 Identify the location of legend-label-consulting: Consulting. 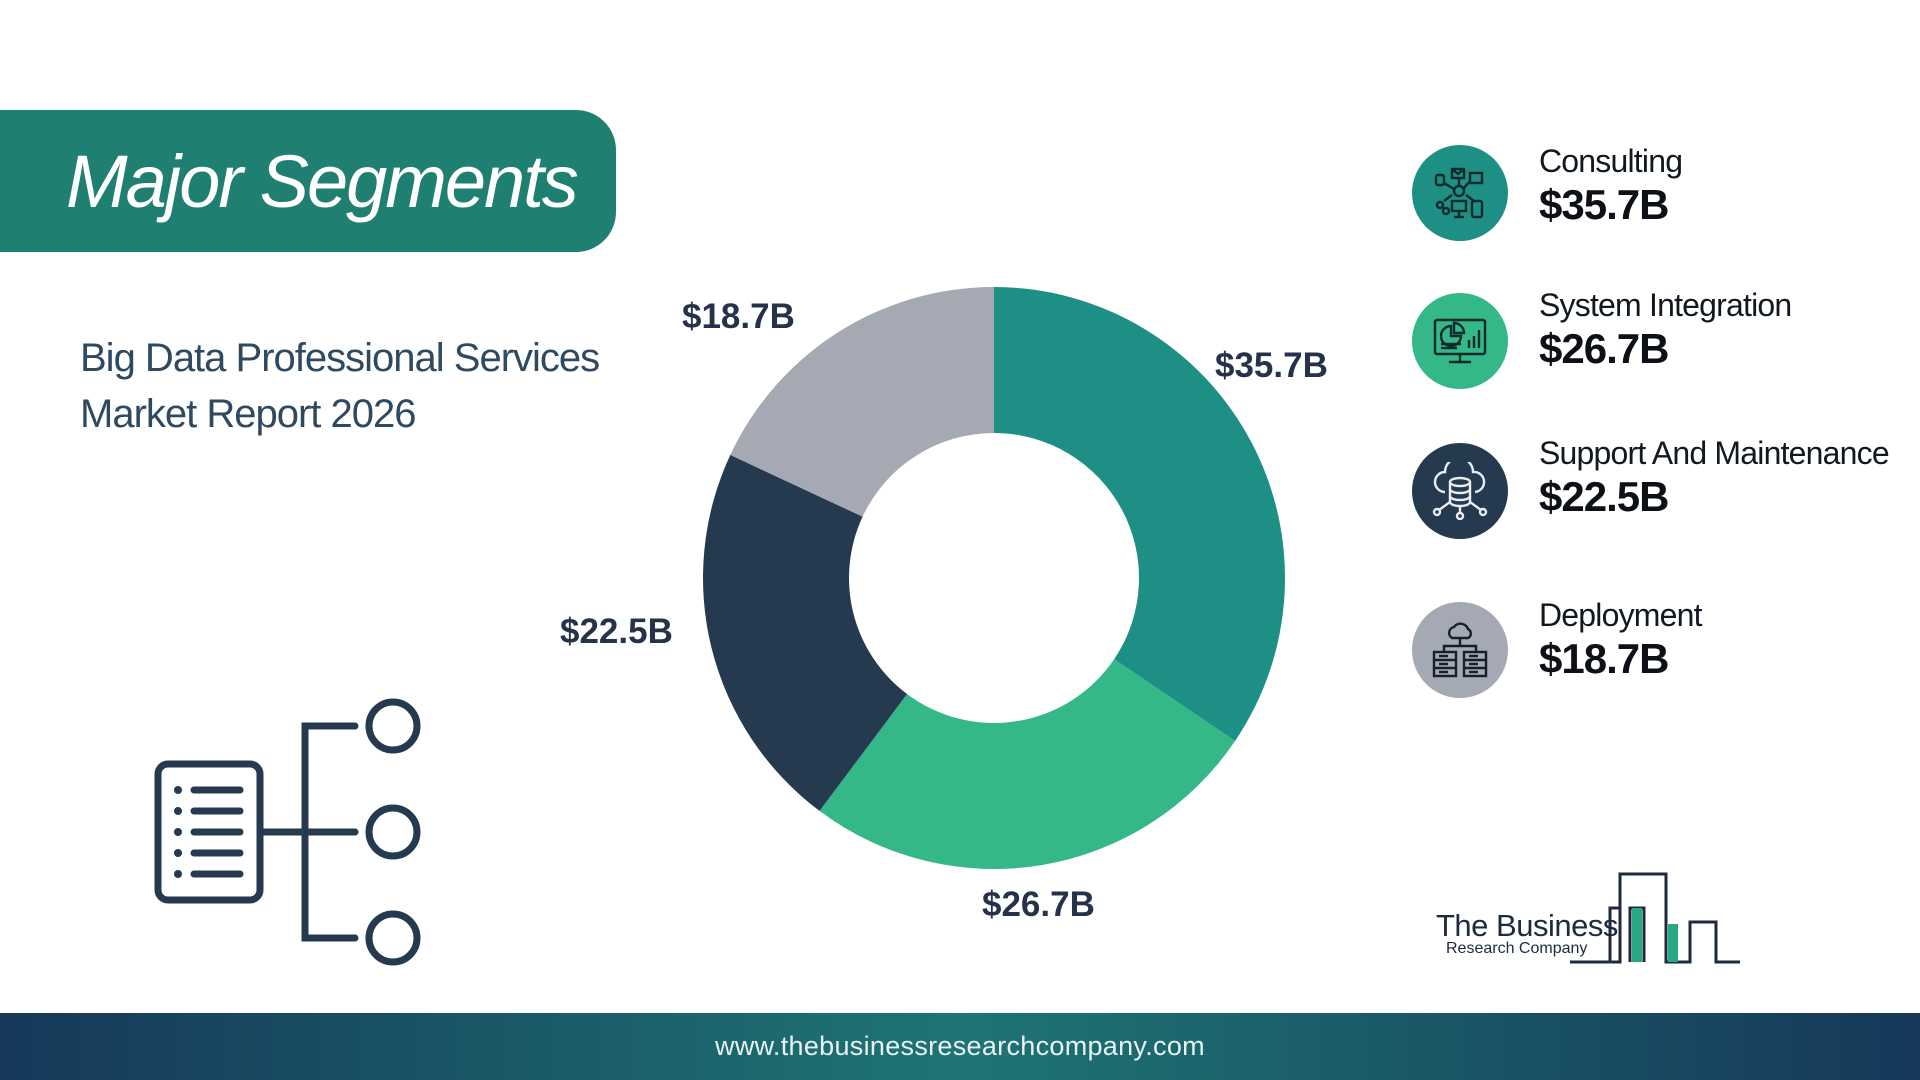
(1611, 161).